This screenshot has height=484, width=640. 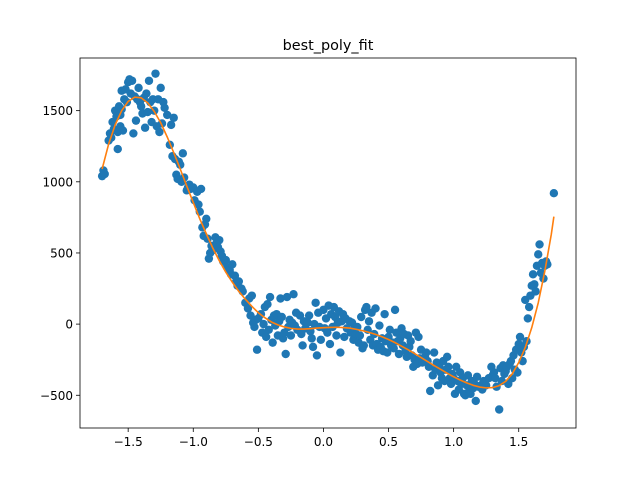 I want to click on y-tick-label: 0, so click(x=69, y=325).